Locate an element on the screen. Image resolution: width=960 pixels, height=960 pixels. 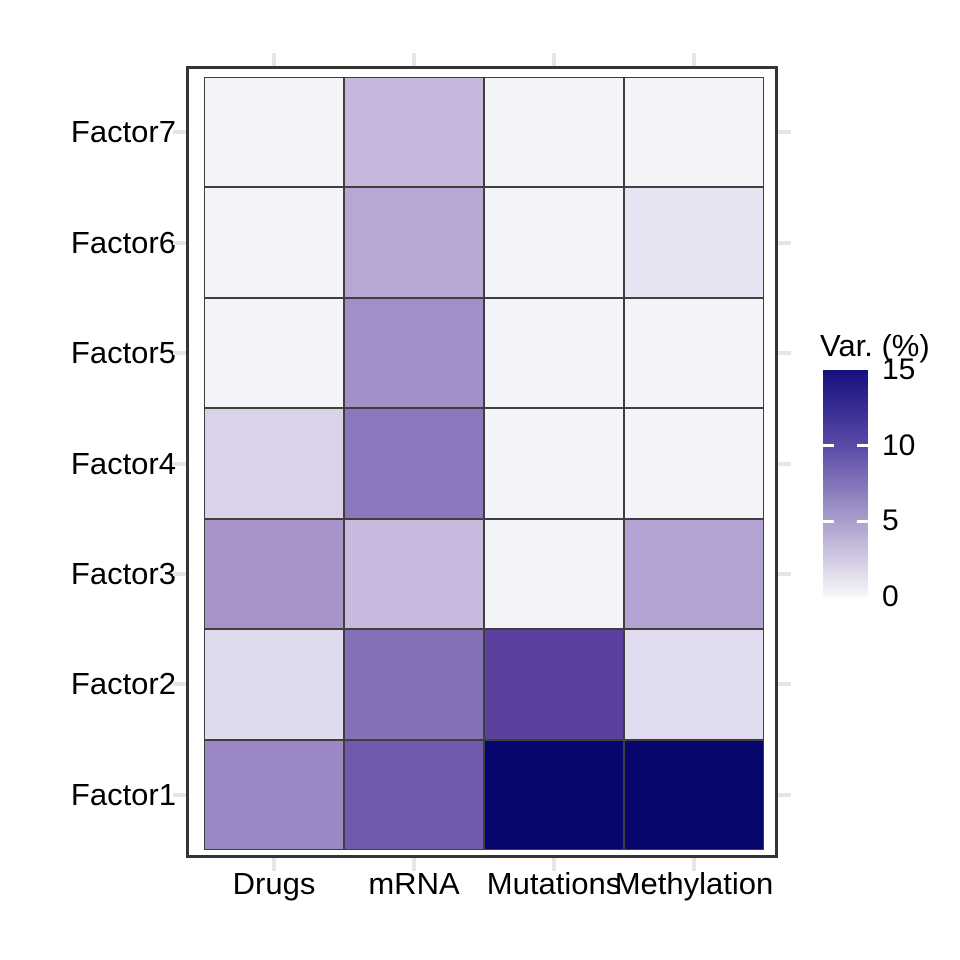
x-axis-label-Methylation: Methylation is located at coordinates (694, 883).